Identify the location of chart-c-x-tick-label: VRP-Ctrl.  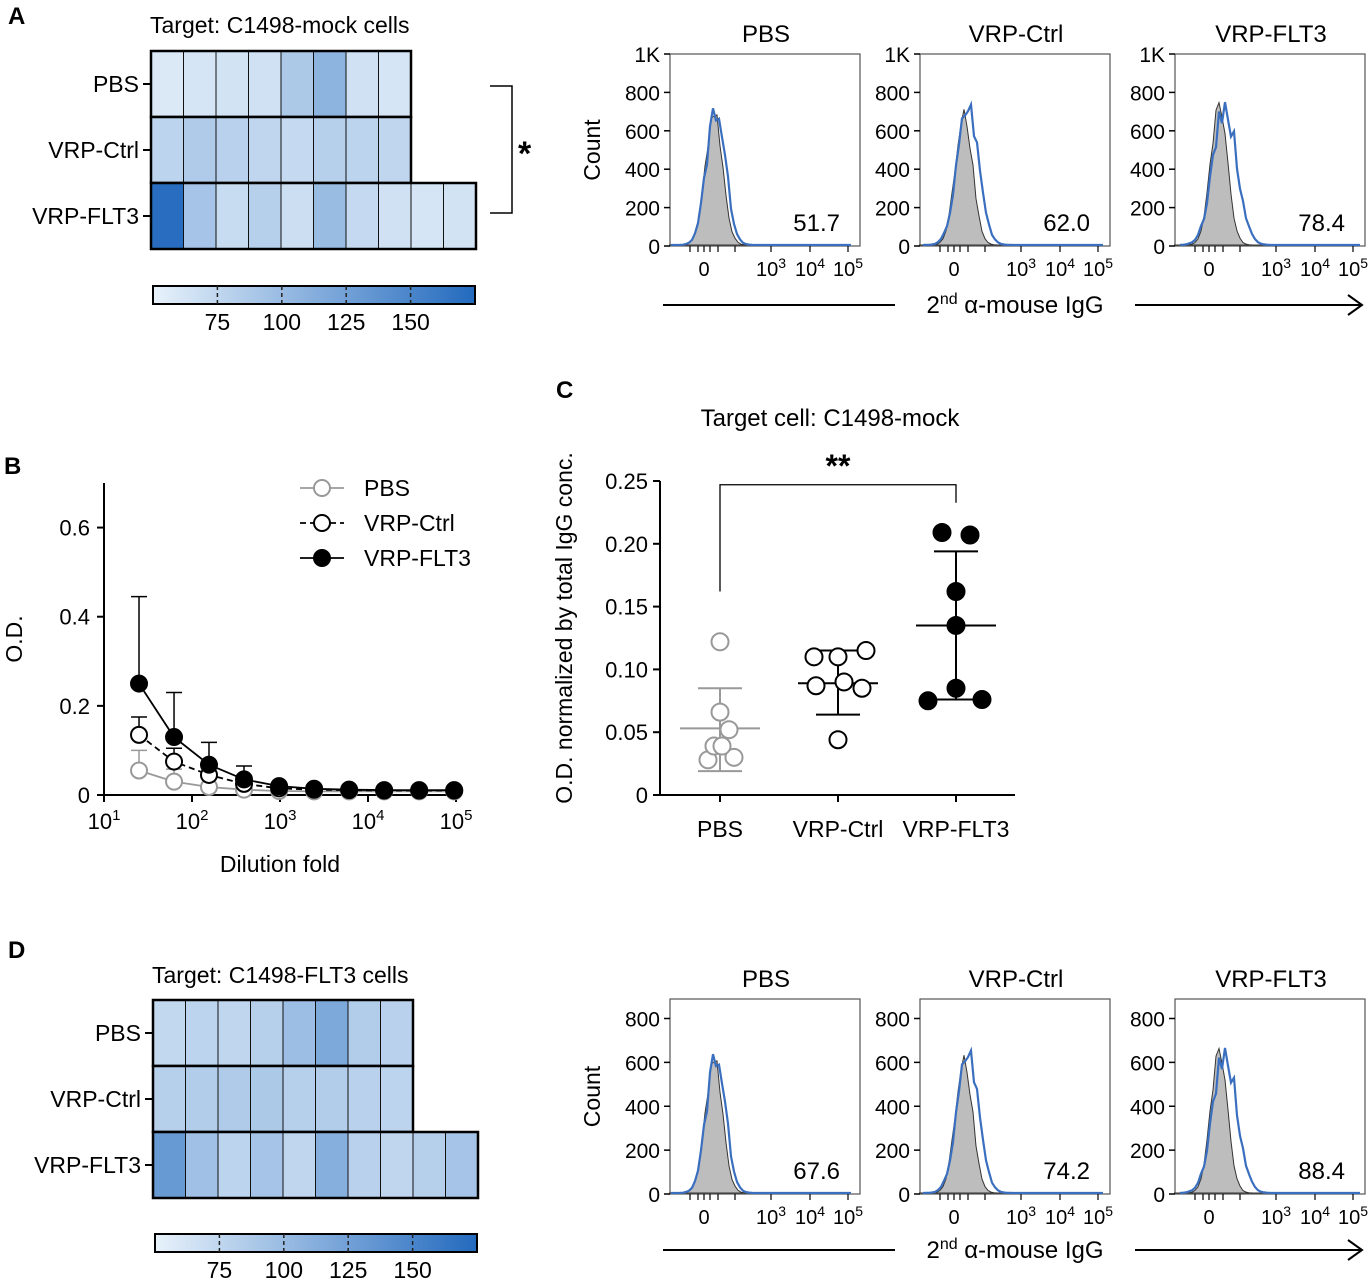
(838, 829).